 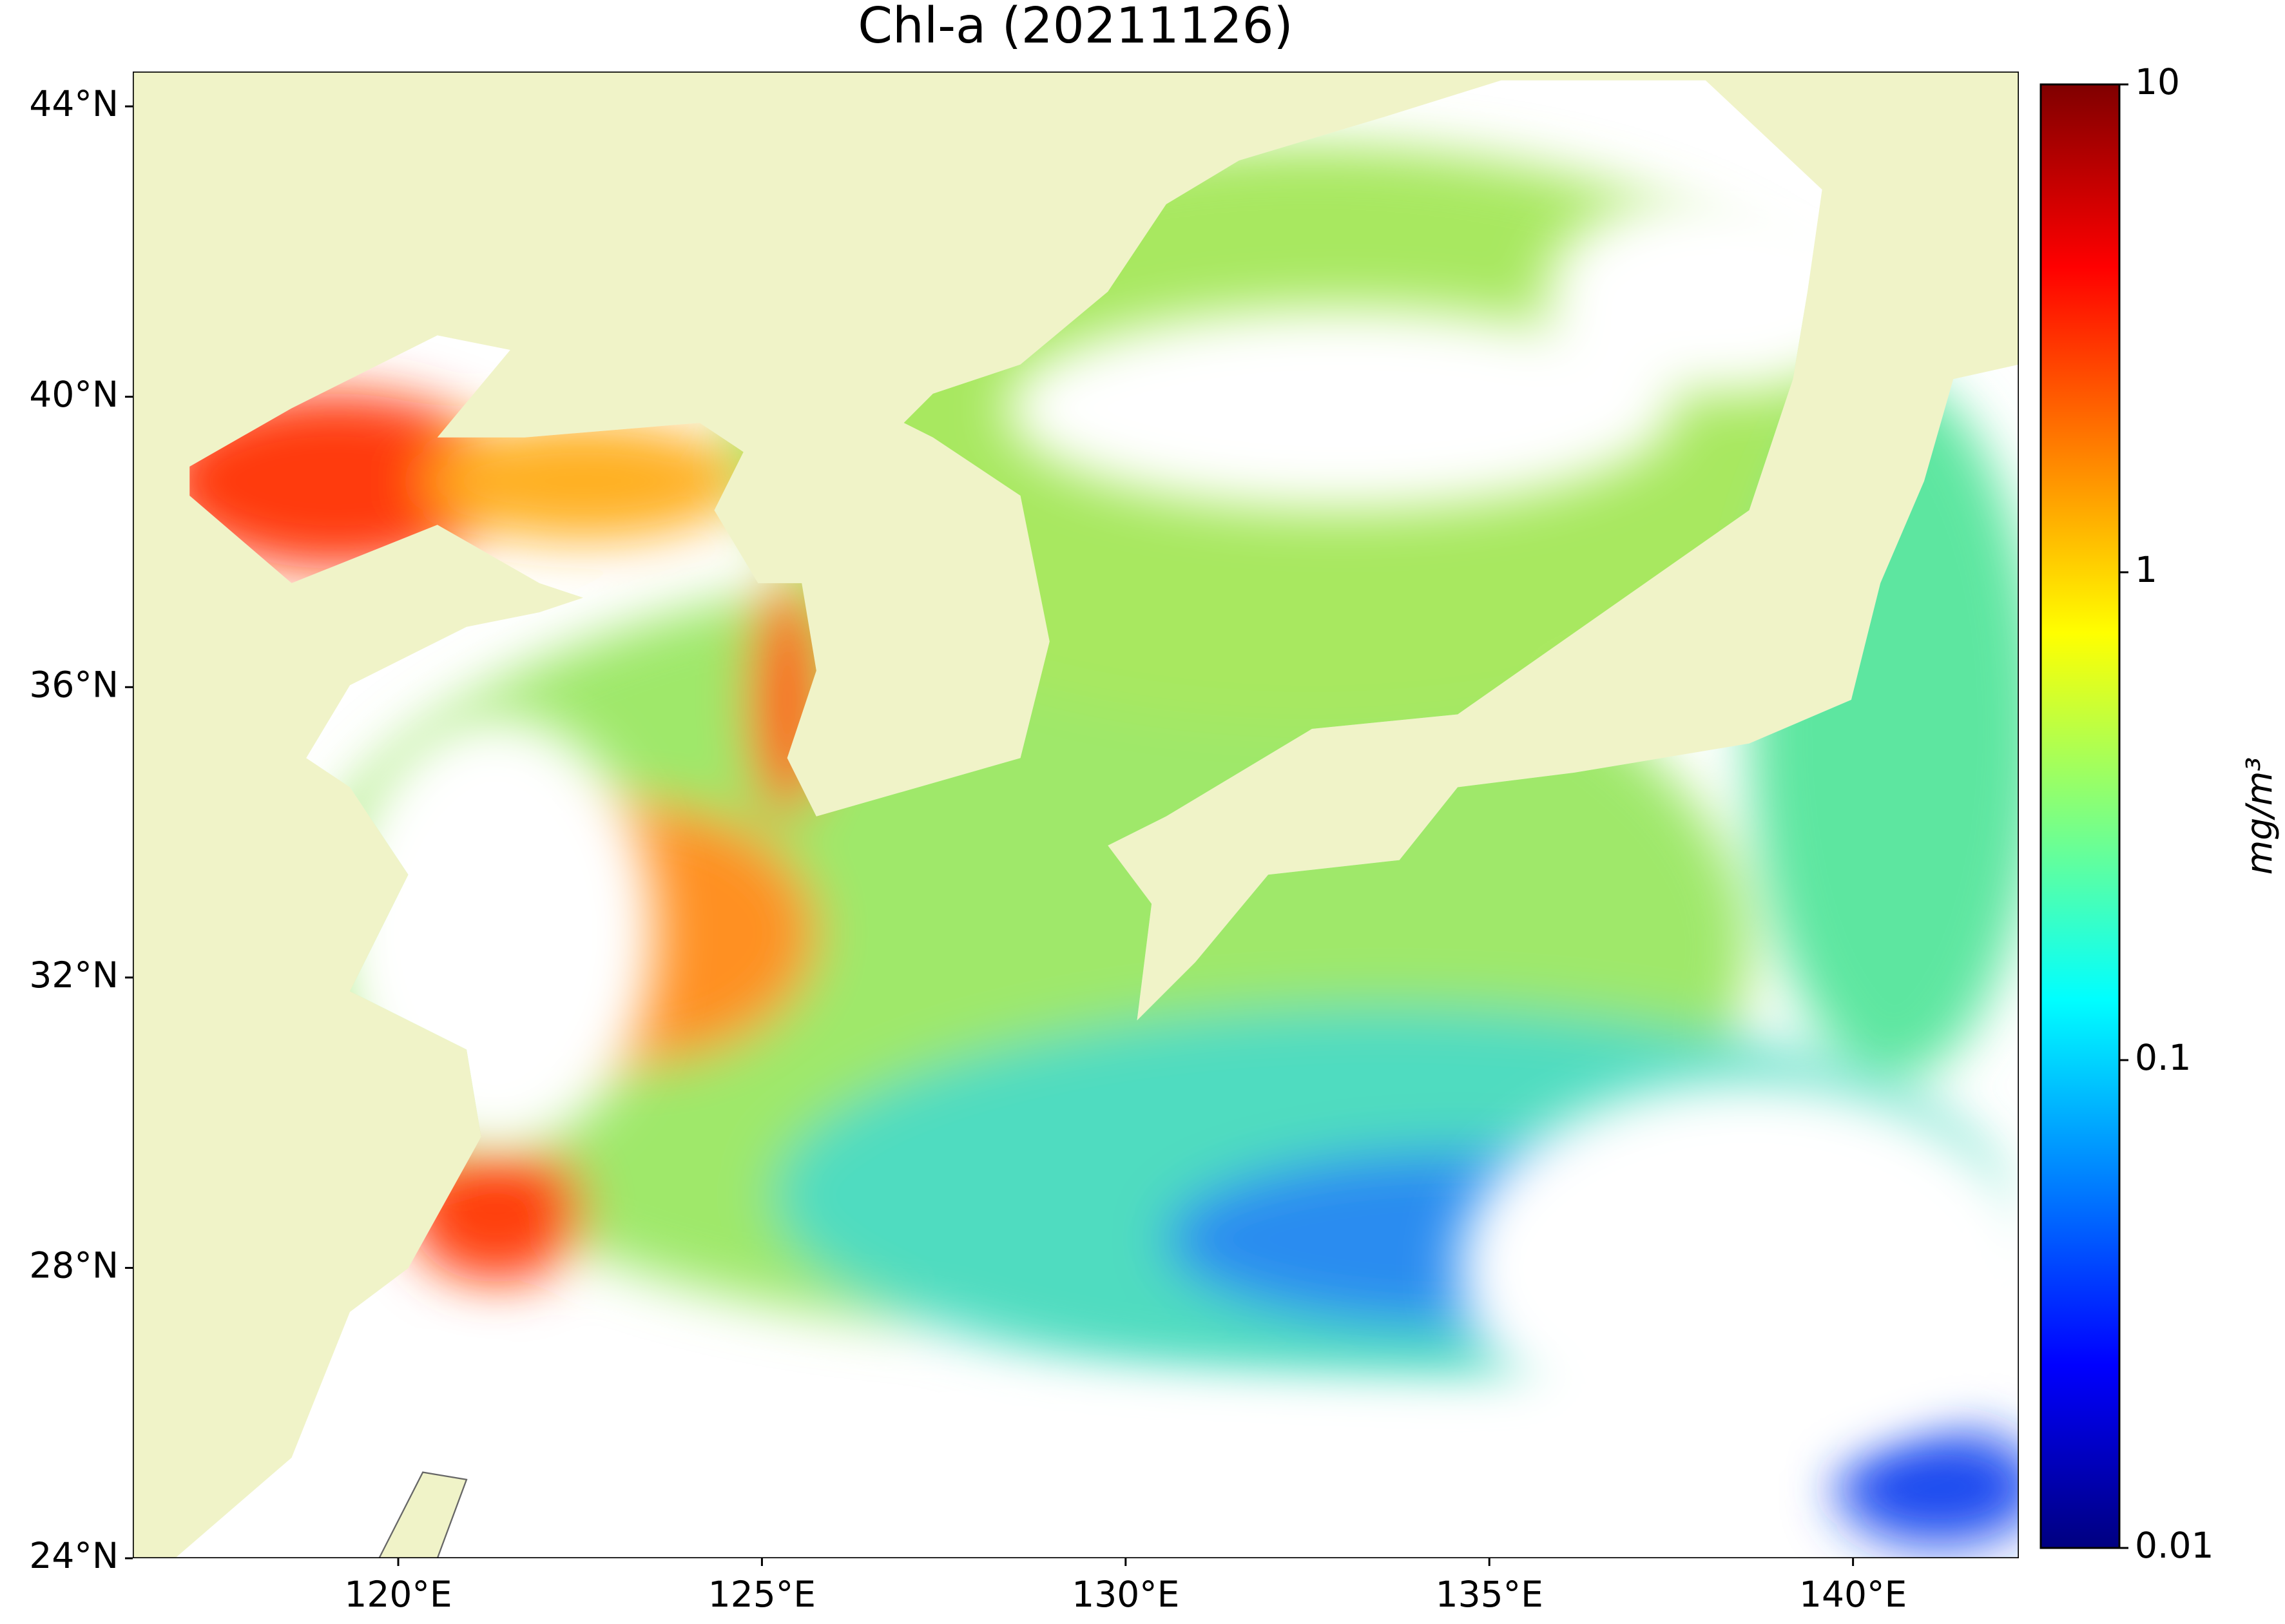 What do you see at coordinates (2146, 570) in the screenshot?
I see `colorbar-tick-label: 1` at bounding box center [2146, 570].